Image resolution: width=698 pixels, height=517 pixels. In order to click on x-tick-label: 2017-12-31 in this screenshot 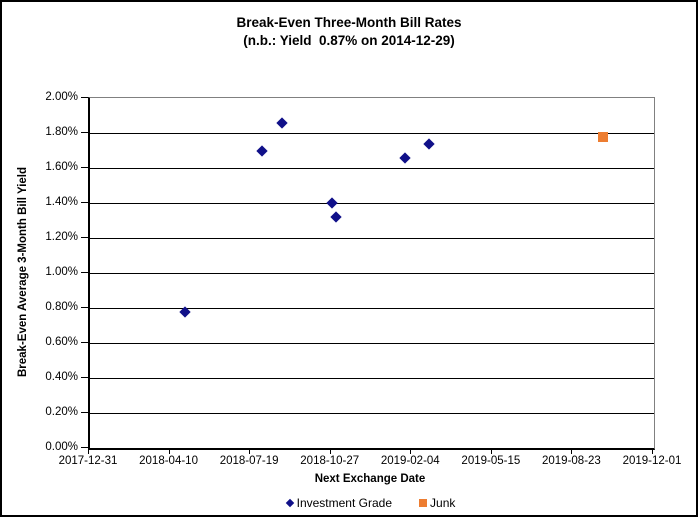, I will do `click(88, 461)`.